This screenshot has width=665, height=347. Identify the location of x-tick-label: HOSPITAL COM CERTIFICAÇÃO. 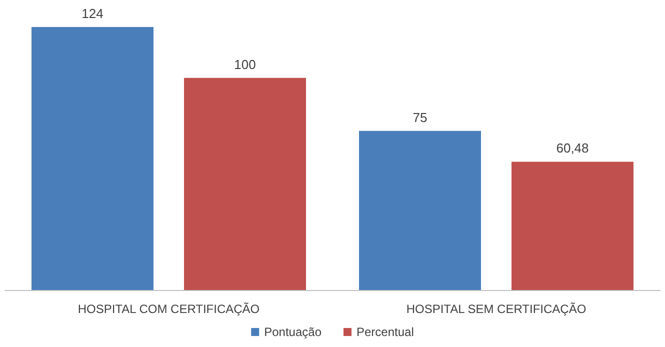
(169, 309).